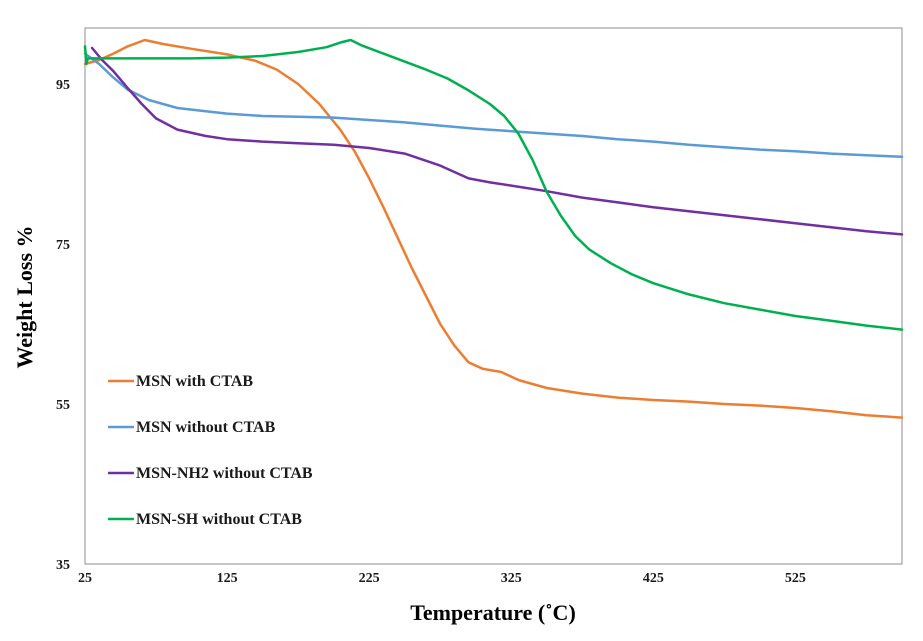  What do you see at coordinates (511, 578) in the screenshot?
I see `x-tick-label: 325` at bounding box center [511, 578].